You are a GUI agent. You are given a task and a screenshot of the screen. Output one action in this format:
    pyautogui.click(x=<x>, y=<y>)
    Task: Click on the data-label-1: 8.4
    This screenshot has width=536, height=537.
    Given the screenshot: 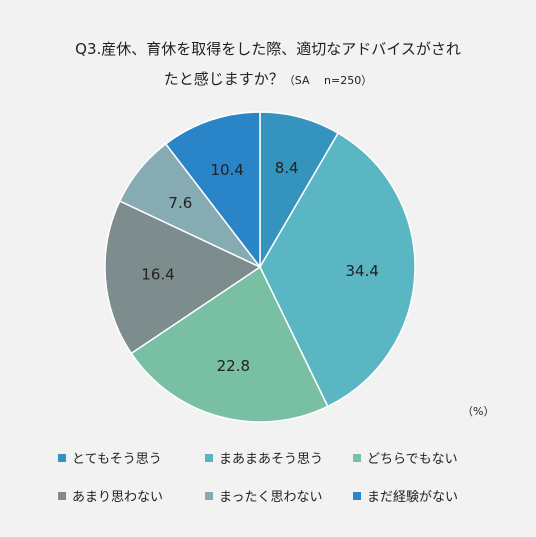 What is the action you would take?
    pyautogui.click(x=287, y=168)
    